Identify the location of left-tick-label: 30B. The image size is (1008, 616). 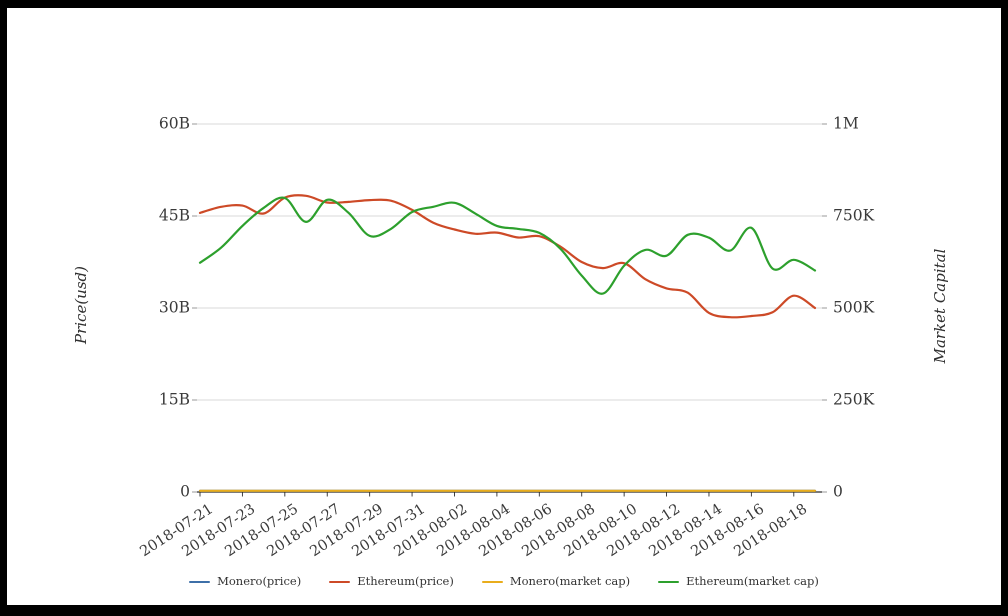
(174, 307).